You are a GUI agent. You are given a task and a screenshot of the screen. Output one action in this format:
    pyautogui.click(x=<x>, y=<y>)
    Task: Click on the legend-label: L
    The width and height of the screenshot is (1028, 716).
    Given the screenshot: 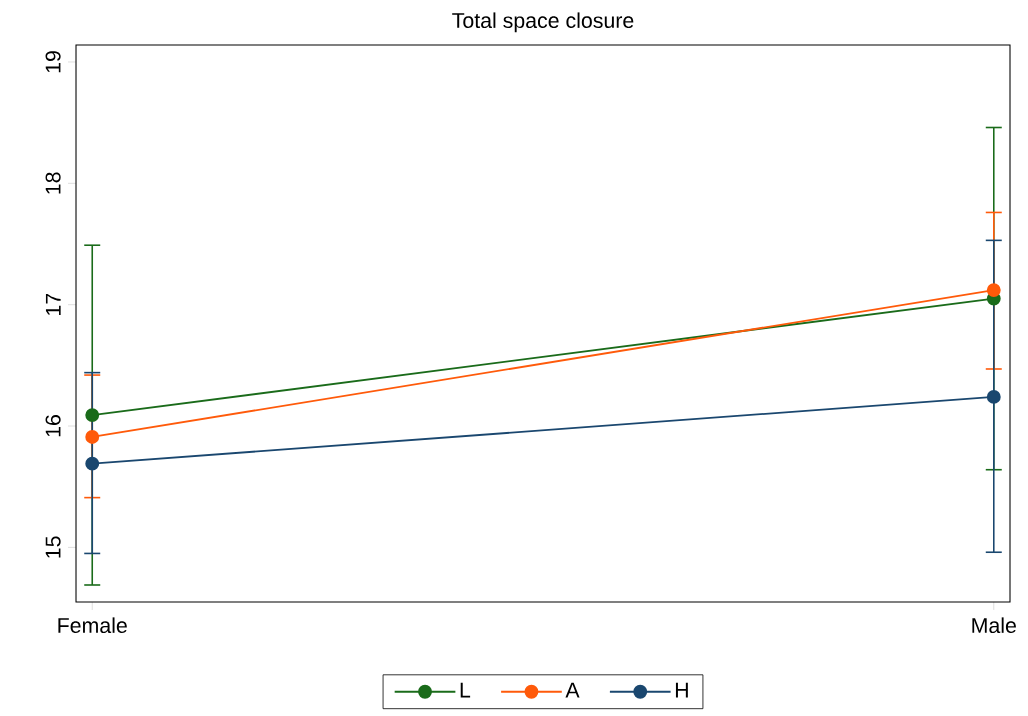 What is the action you would take?
    pyautogui.click(x=465, y=690)
    